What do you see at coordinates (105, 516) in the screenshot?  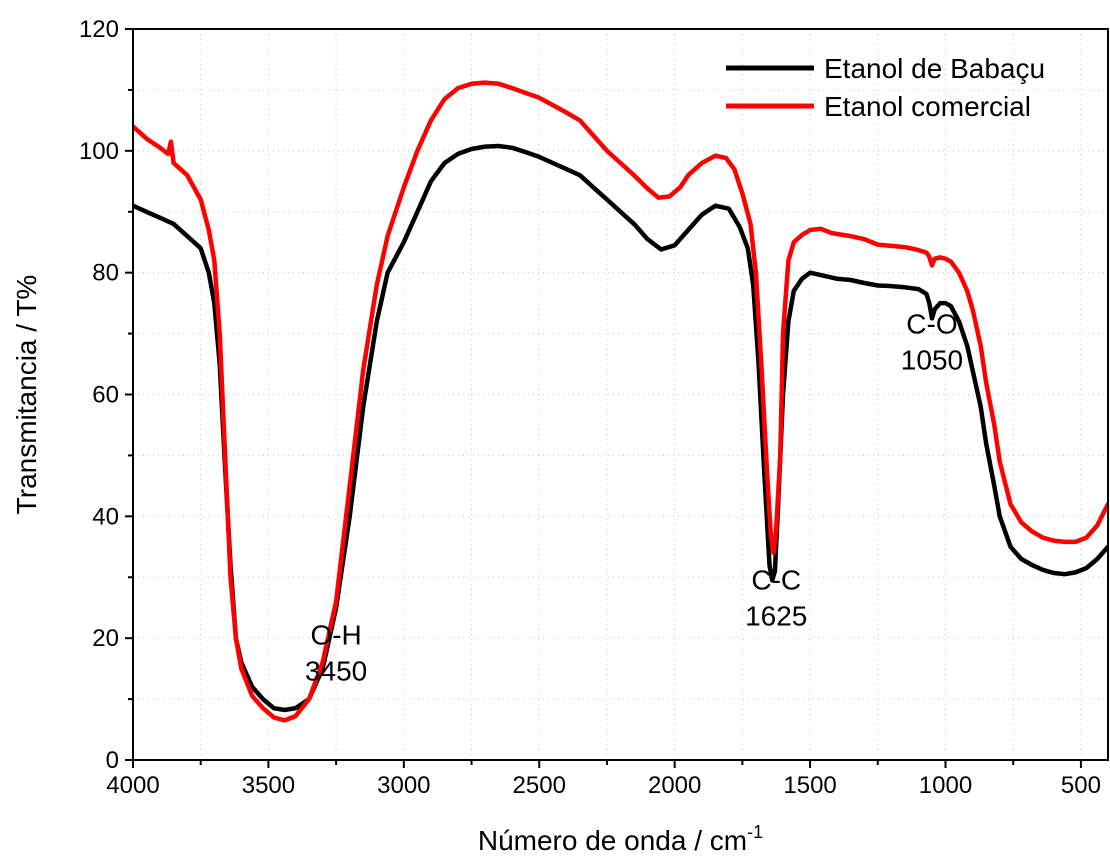 I see `y-tick-label: 40` at bounding box center [105, 516].